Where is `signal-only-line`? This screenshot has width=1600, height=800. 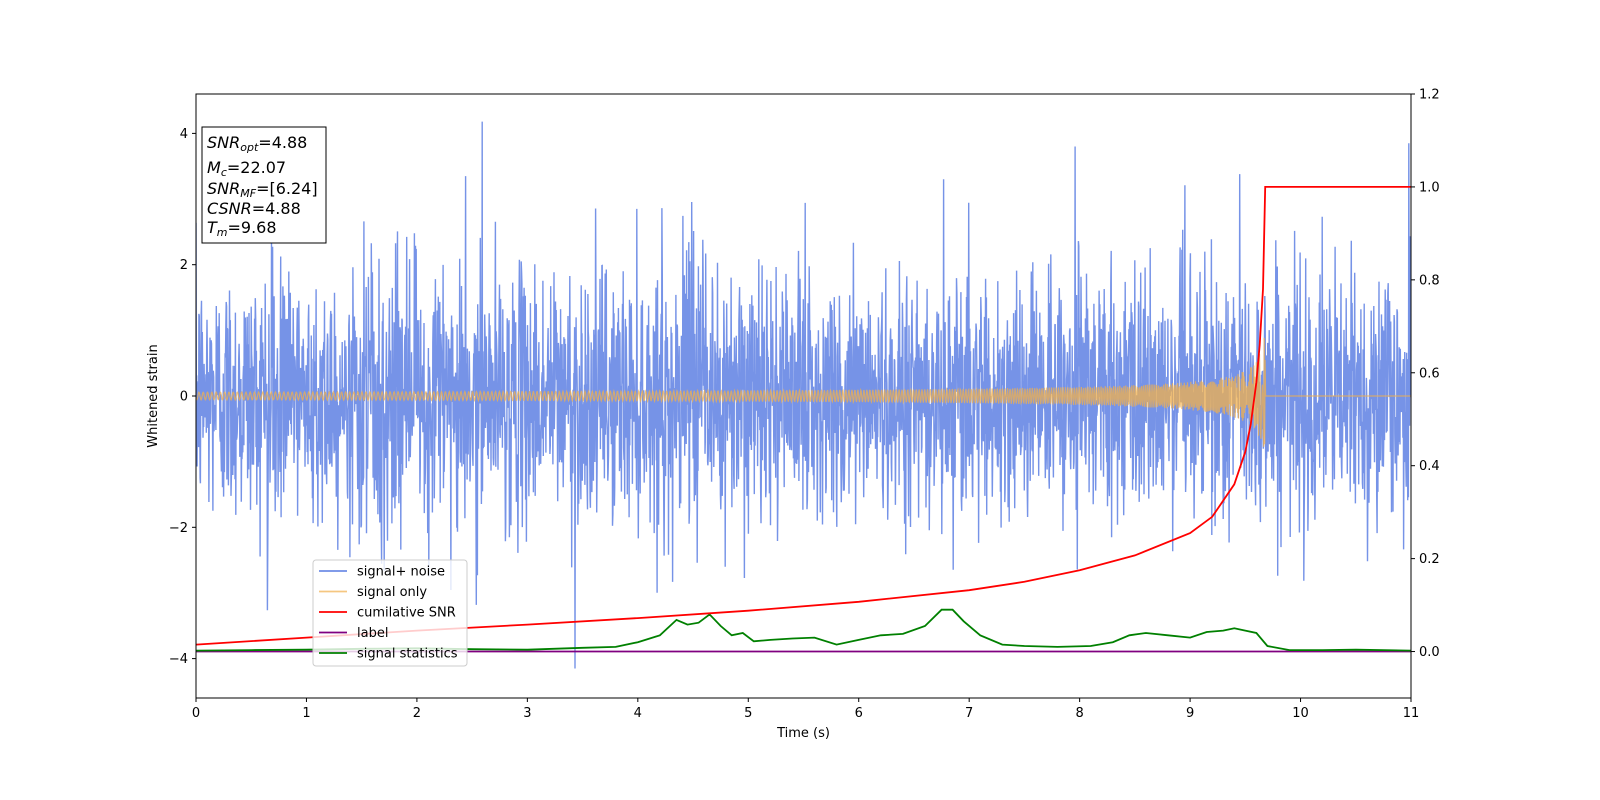 signal-only-line is located at coordinates (803, 392).